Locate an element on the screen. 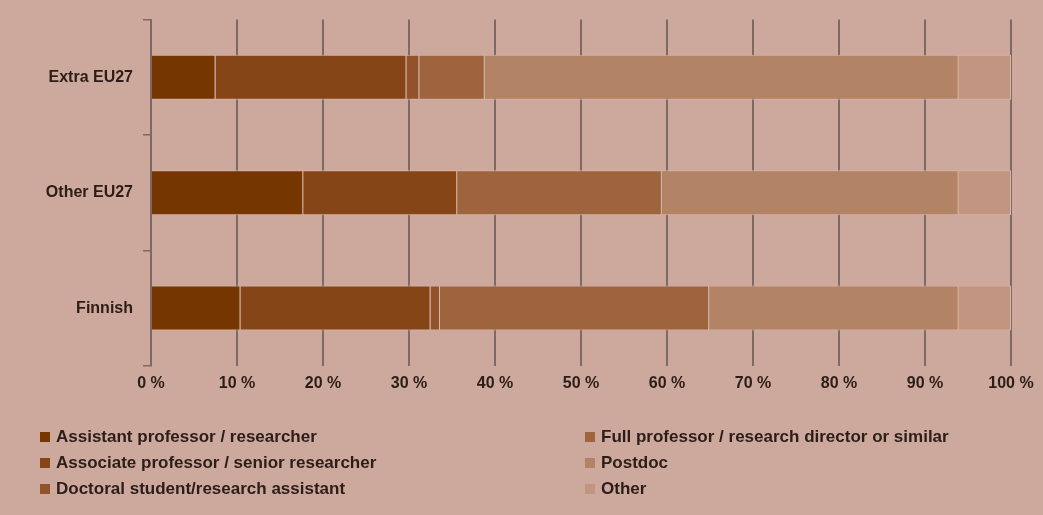 The height and width of the screenshot is (515, 1043). legend-label: Full professor / research director or similar is located at coordinates (775, 437).